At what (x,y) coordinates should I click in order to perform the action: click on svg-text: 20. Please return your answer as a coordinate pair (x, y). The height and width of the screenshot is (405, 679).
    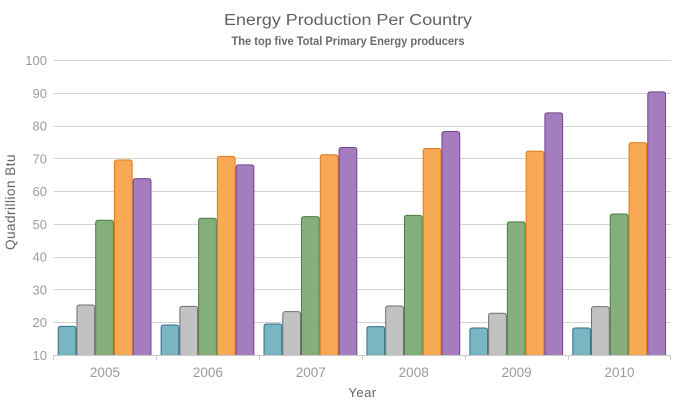
    Looking at the image, I should click on (40, 322).